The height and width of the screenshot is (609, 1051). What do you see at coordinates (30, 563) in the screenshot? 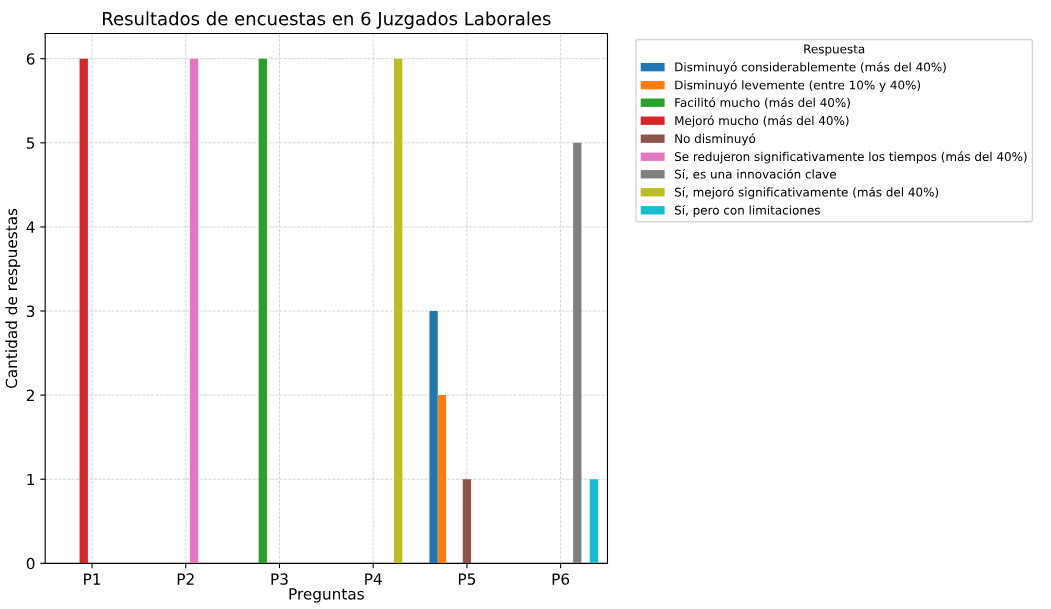
I see `y-tick-label: 0` at bounding box center [30, 563].